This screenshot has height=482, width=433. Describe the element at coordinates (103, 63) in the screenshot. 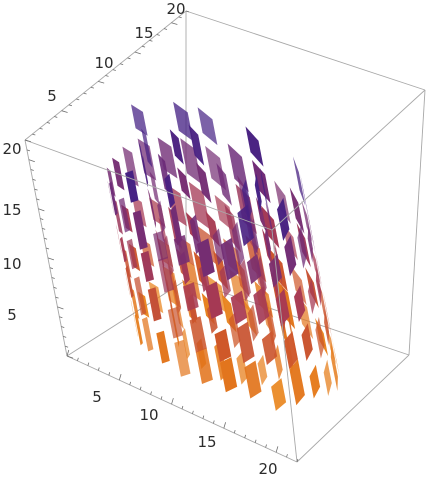

I see `y-tick-label: 10` at that location.